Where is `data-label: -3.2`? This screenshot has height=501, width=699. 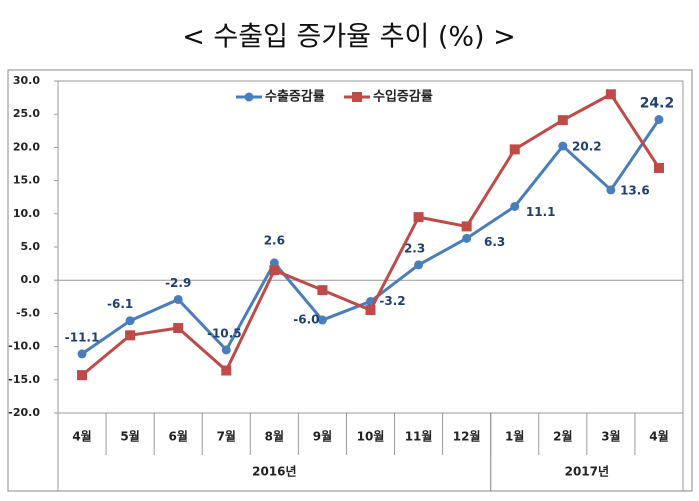
data-label: -3.2 is located at coordinates (392, 301).